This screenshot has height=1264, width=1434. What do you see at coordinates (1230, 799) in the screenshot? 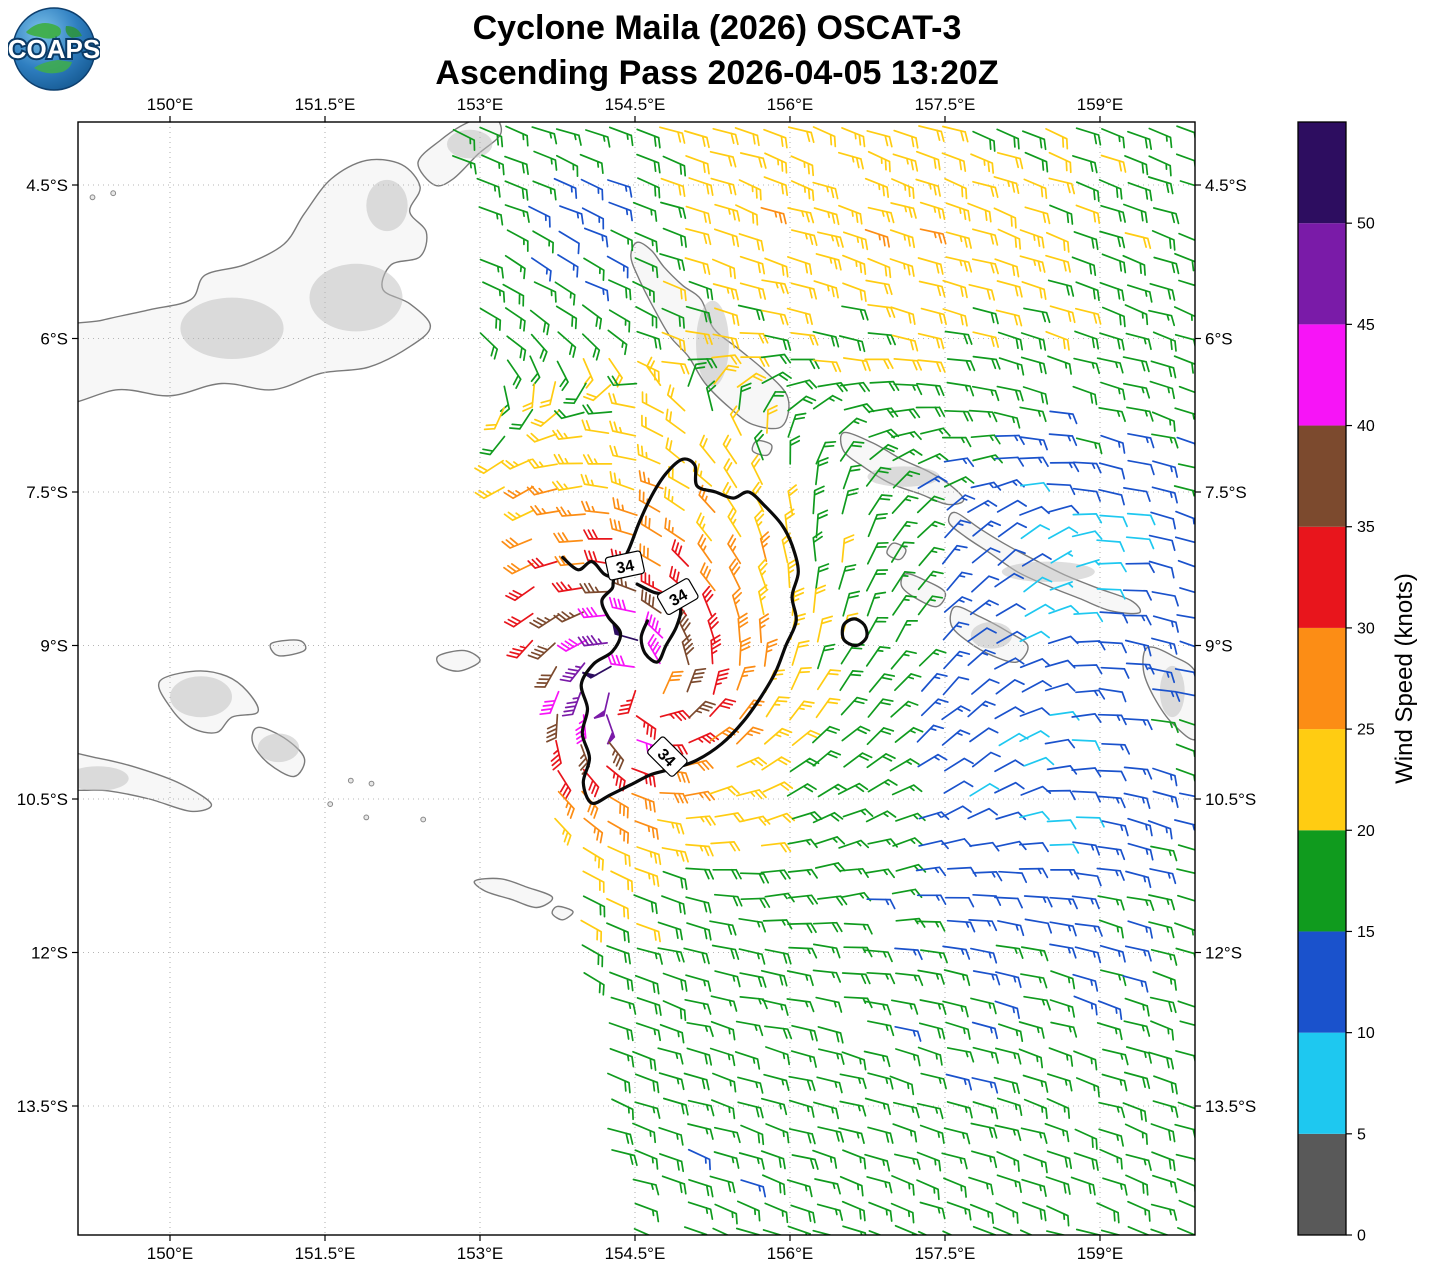
I see `lat-tick-label-right: 10.5°S` at bounding box center [1230, 799].